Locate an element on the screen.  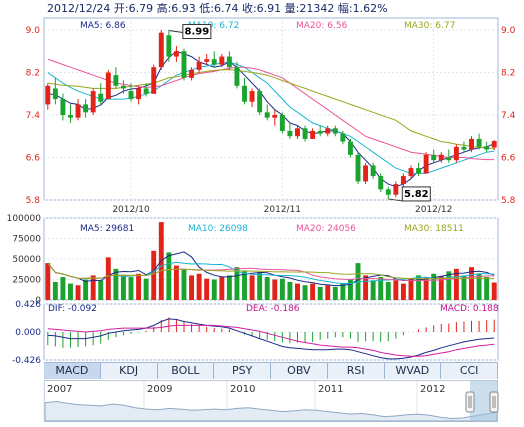
price-y-tick-left: 5.8 is located at coordinates (33, 201).